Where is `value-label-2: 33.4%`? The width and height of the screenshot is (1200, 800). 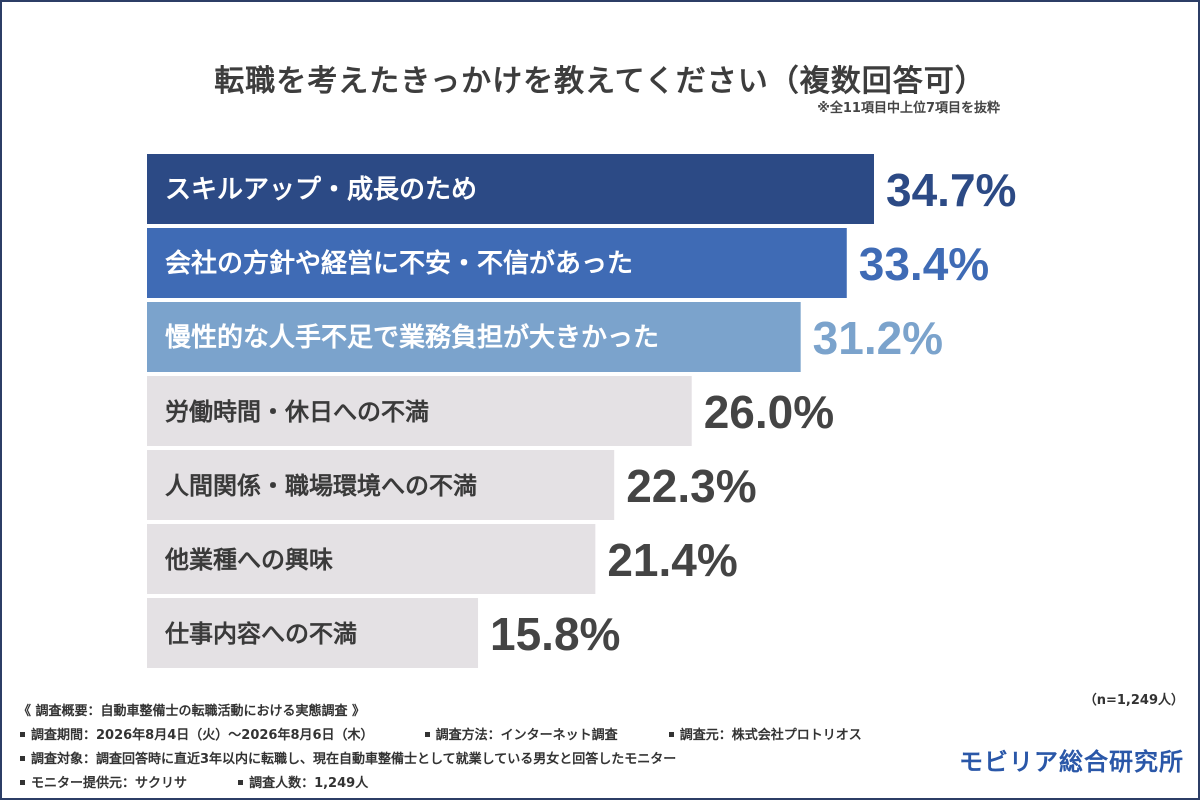
value-label-2: 33.4% is located at coordinates (924, 264).